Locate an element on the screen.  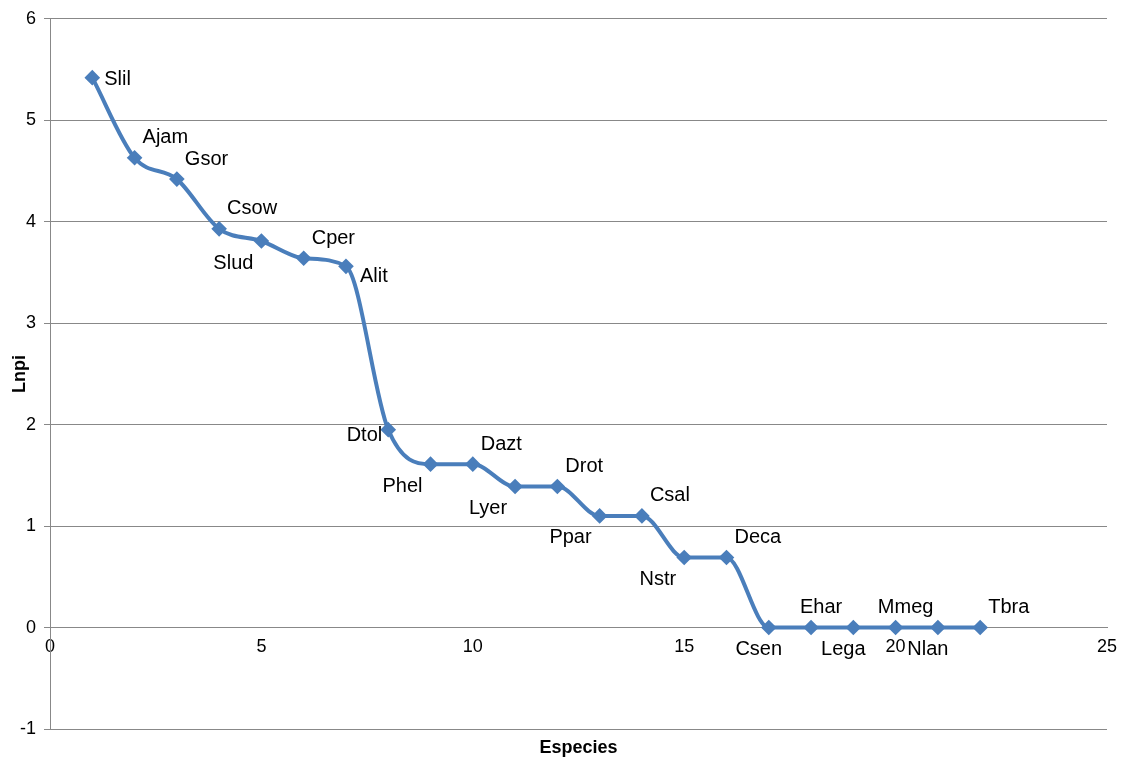
annotation: Ajam is located at coordinates (165, 136).